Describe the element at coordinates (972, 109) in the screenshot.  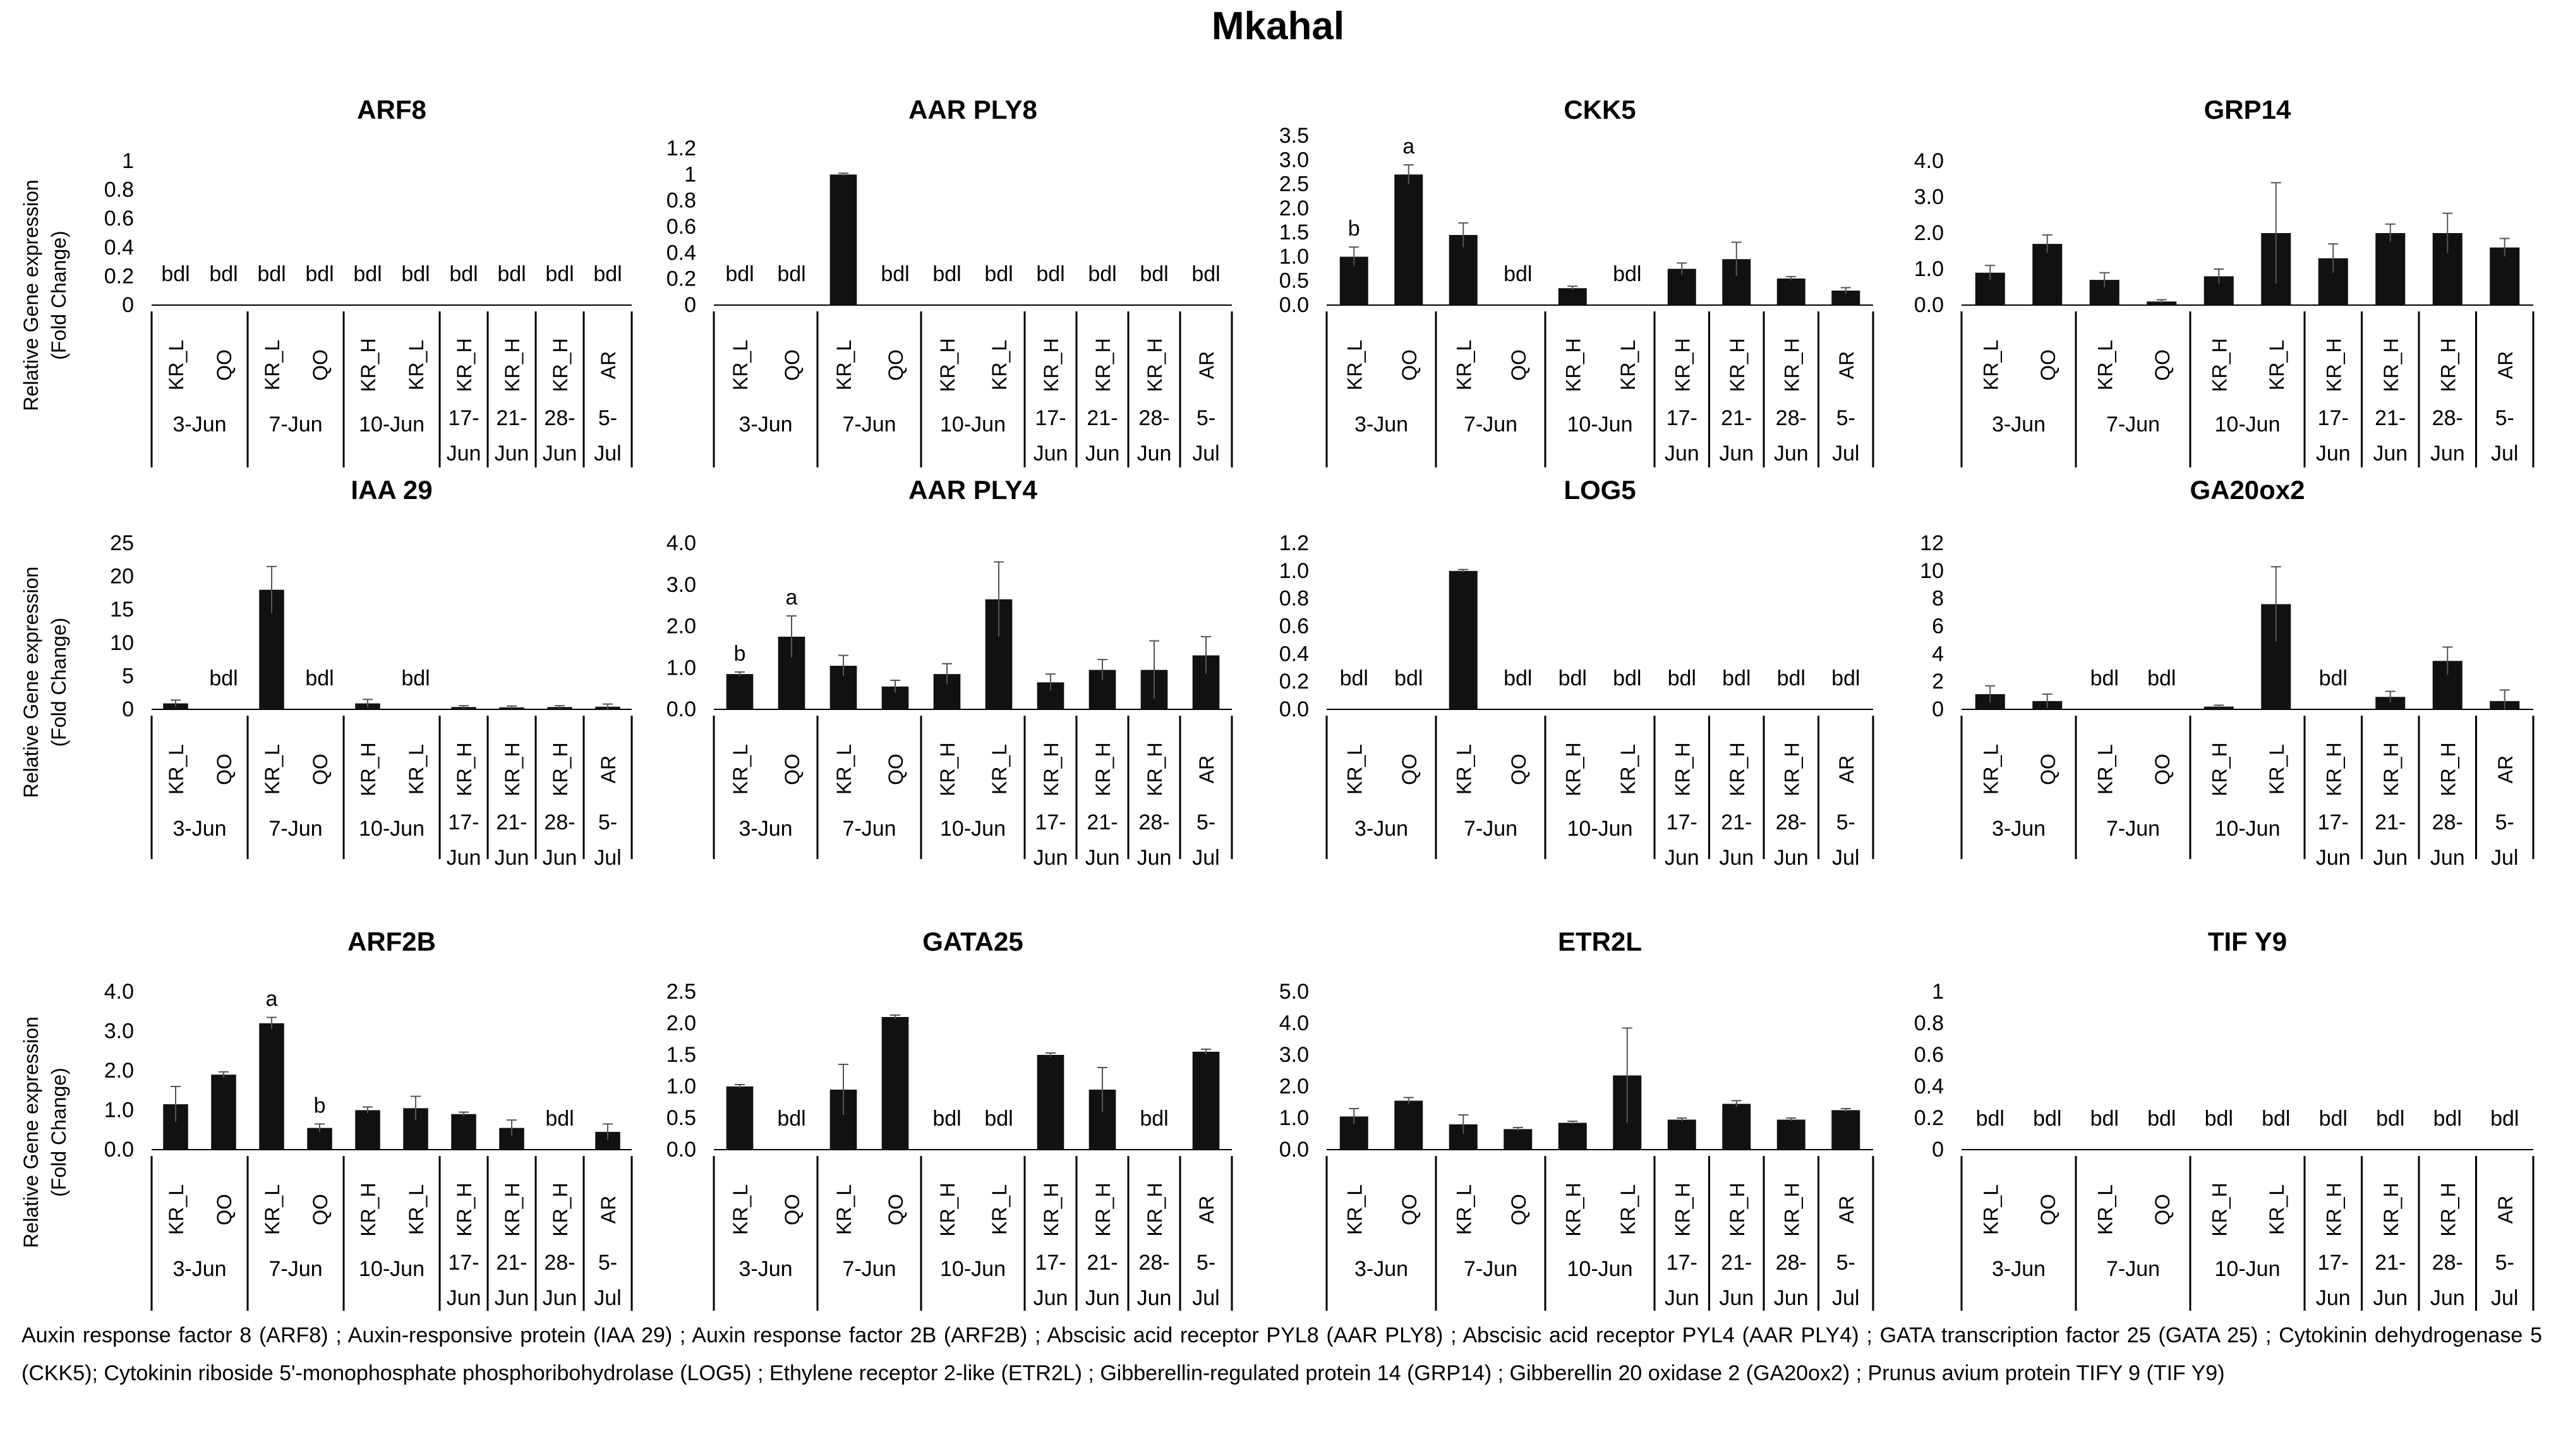
I see `chart-title: AAR PLY8` at that location.